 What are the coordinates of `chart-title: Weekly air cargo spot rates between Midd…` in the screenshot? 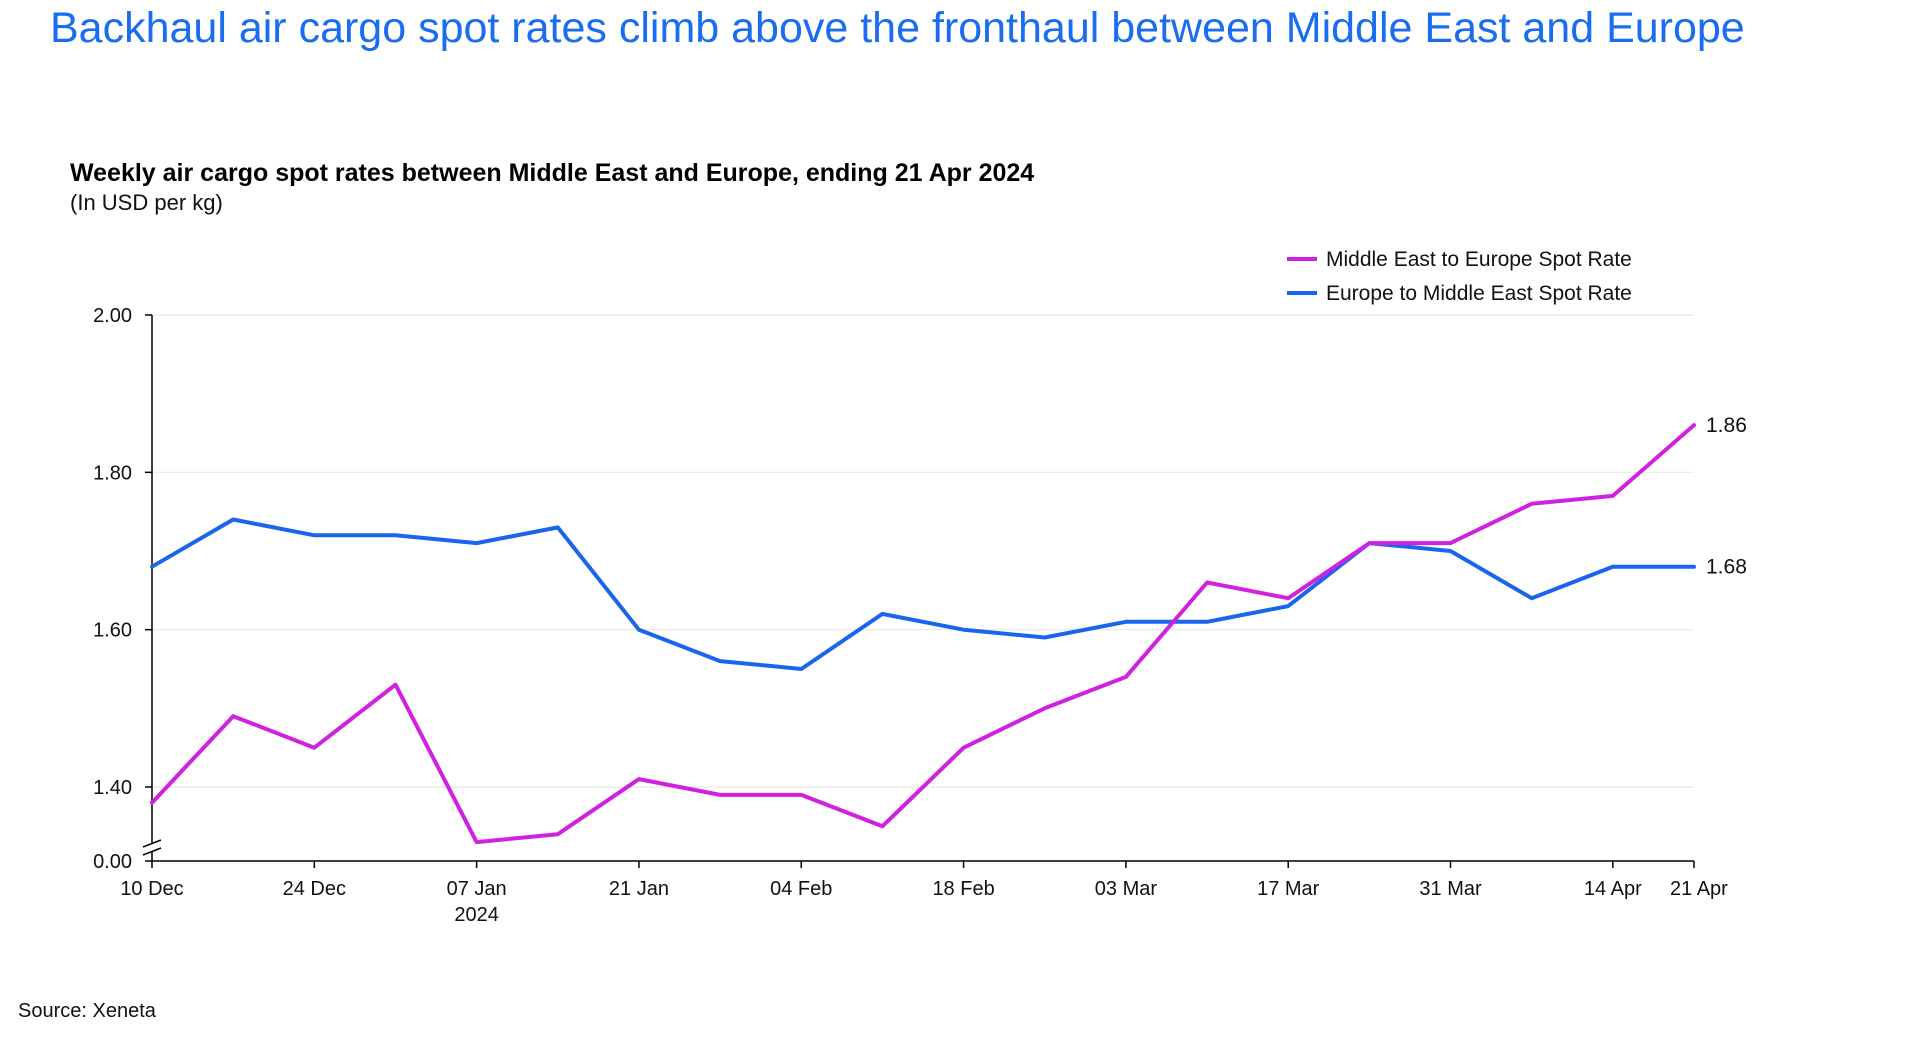 It's located at (552, 173).